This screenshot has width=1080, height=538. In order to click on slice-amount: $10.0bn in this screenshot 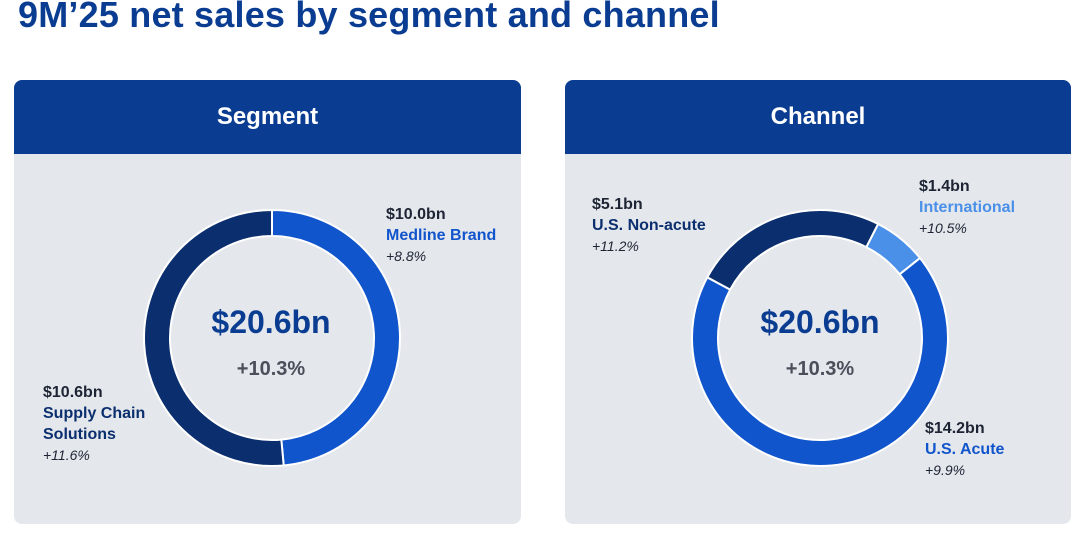, I will do `click(416, 214)`.